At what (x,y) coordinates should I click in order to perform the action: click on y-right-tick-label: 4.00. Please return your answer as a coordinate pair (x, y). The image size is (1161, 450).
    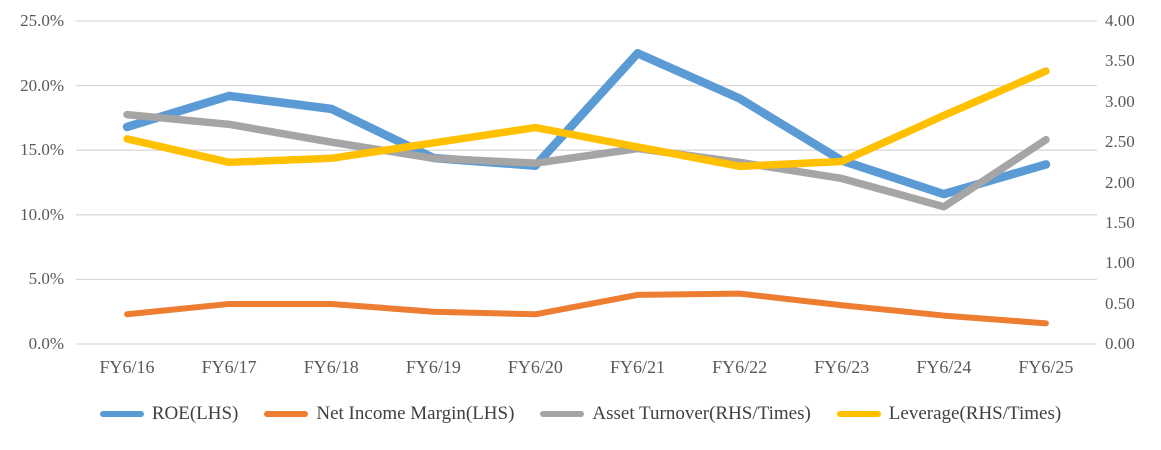
    Looking at the image, I should click on (1120, 20).